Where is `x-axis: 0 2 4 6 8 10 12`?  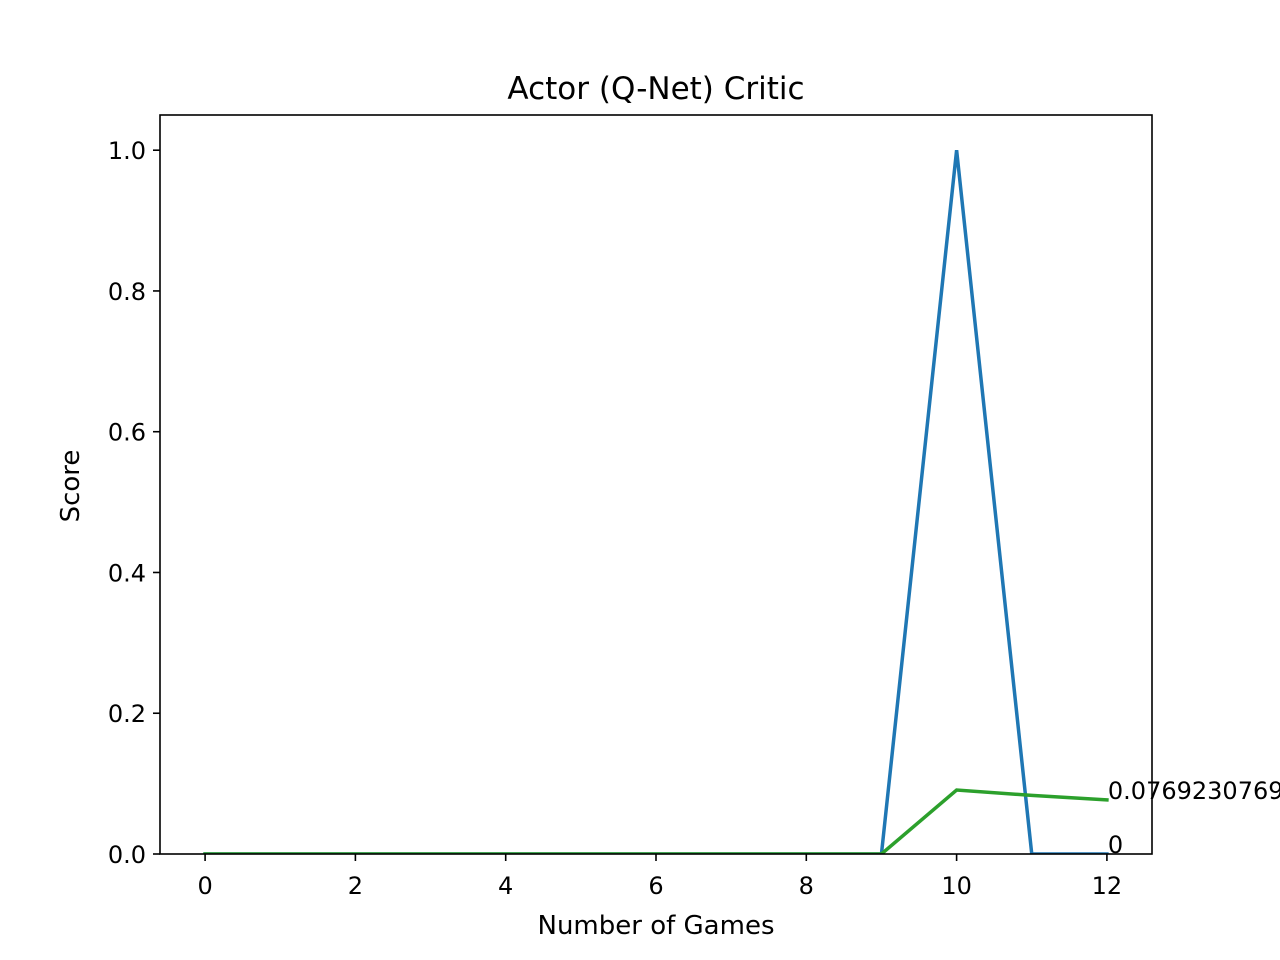 x-axis: 0 2 4 6 8 10 12 is located at coordinates (659, 877).